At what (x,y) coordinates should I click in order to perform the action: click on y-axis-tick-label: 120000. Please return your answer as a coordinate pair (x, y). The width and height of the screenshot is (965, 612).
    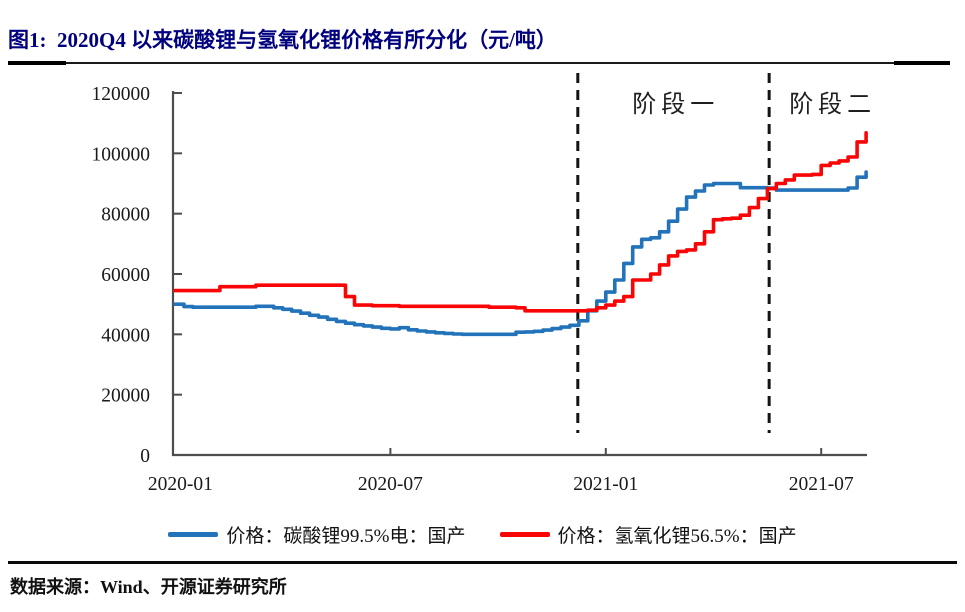
    Looking at the image, I should click on (121, 94).